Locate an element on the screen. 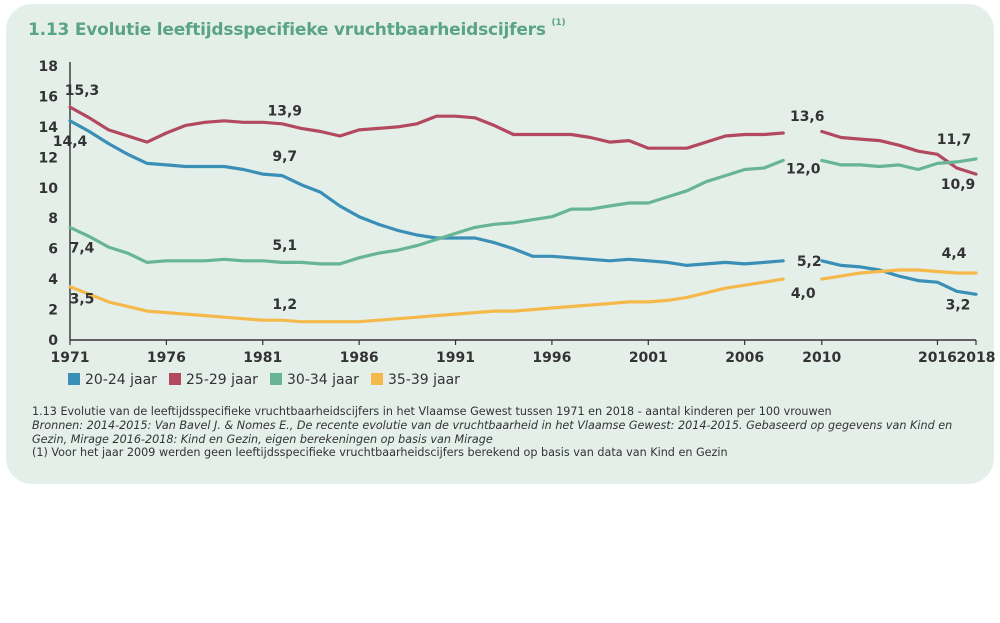 The width and height of the screenshot is (1000, 623). y-tick-label: 2 is located at coordinates (53, 311).